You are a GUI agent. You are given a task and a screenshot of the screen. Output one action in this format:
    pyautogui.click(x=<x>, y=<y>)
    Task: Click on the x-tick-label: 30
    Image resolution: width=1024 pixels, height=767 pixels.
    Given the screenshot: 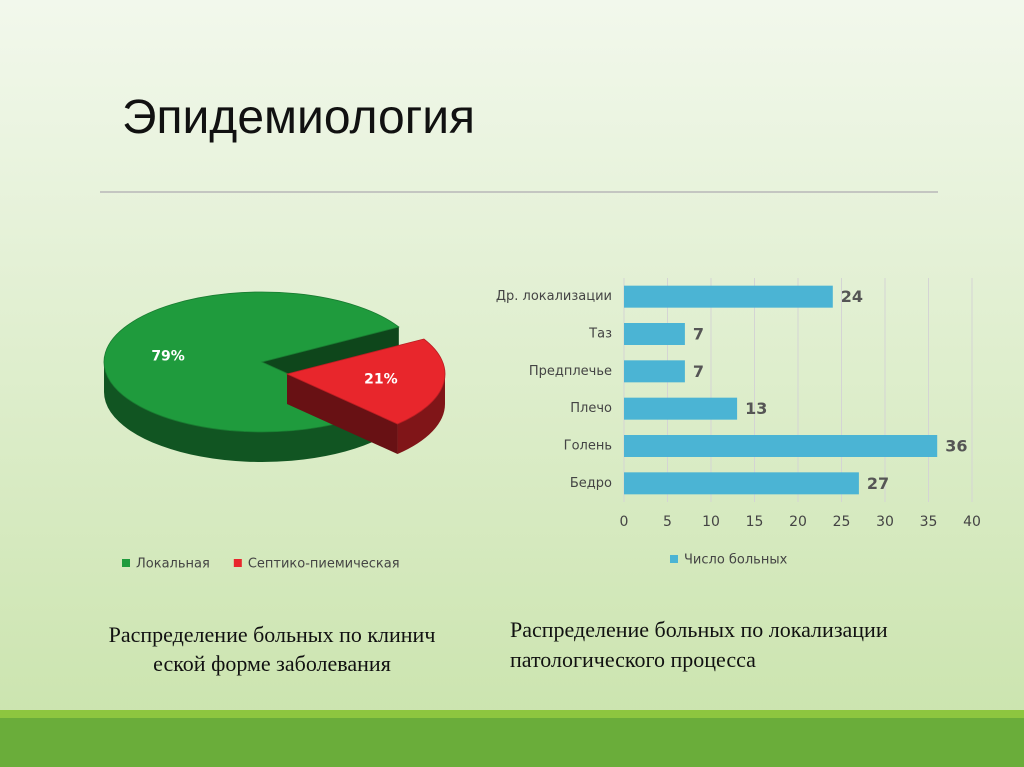 What is the action you would take?
    pyautogui.click(x=885, y=522)
    